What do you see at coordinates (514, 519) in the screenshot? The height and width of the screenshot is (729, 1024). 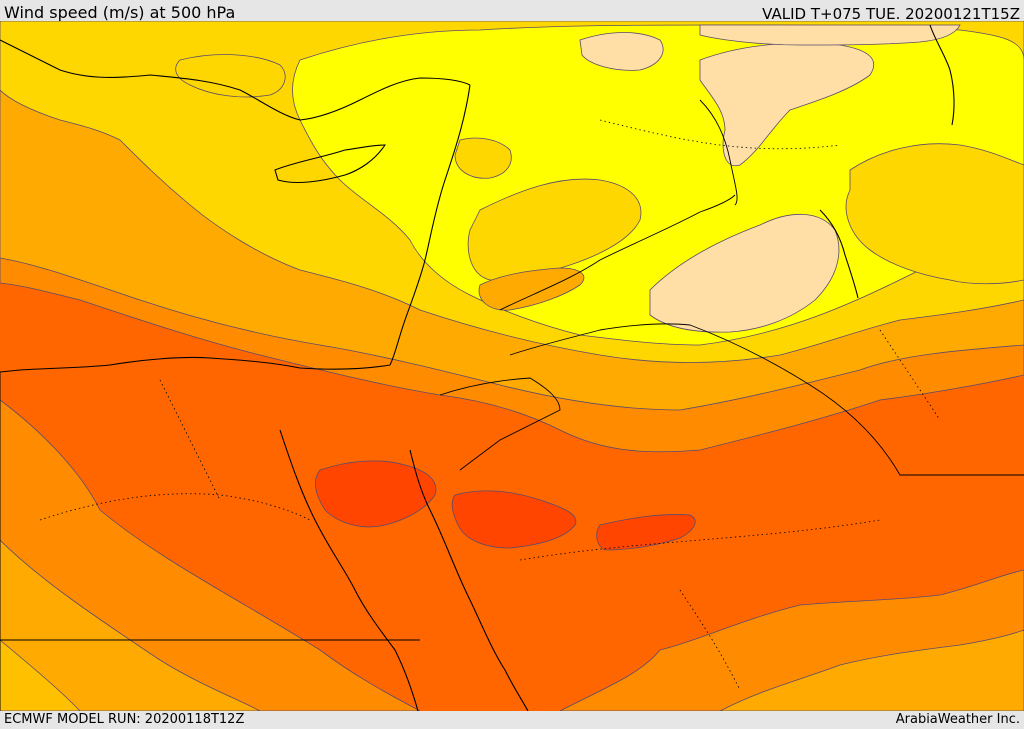 I see `band-jet-core-arabia` at bounding box center [514, 519].